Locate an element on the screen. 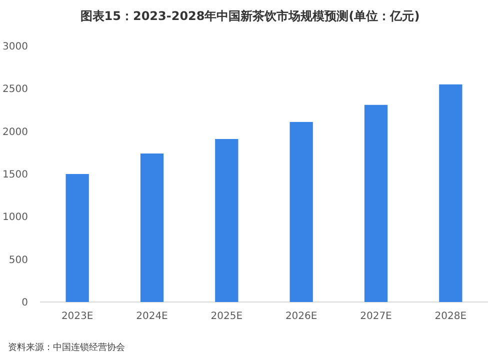 This screenshot has height=362, width=500. x-tick-label: 2027E is located at coordinates (376, 316).